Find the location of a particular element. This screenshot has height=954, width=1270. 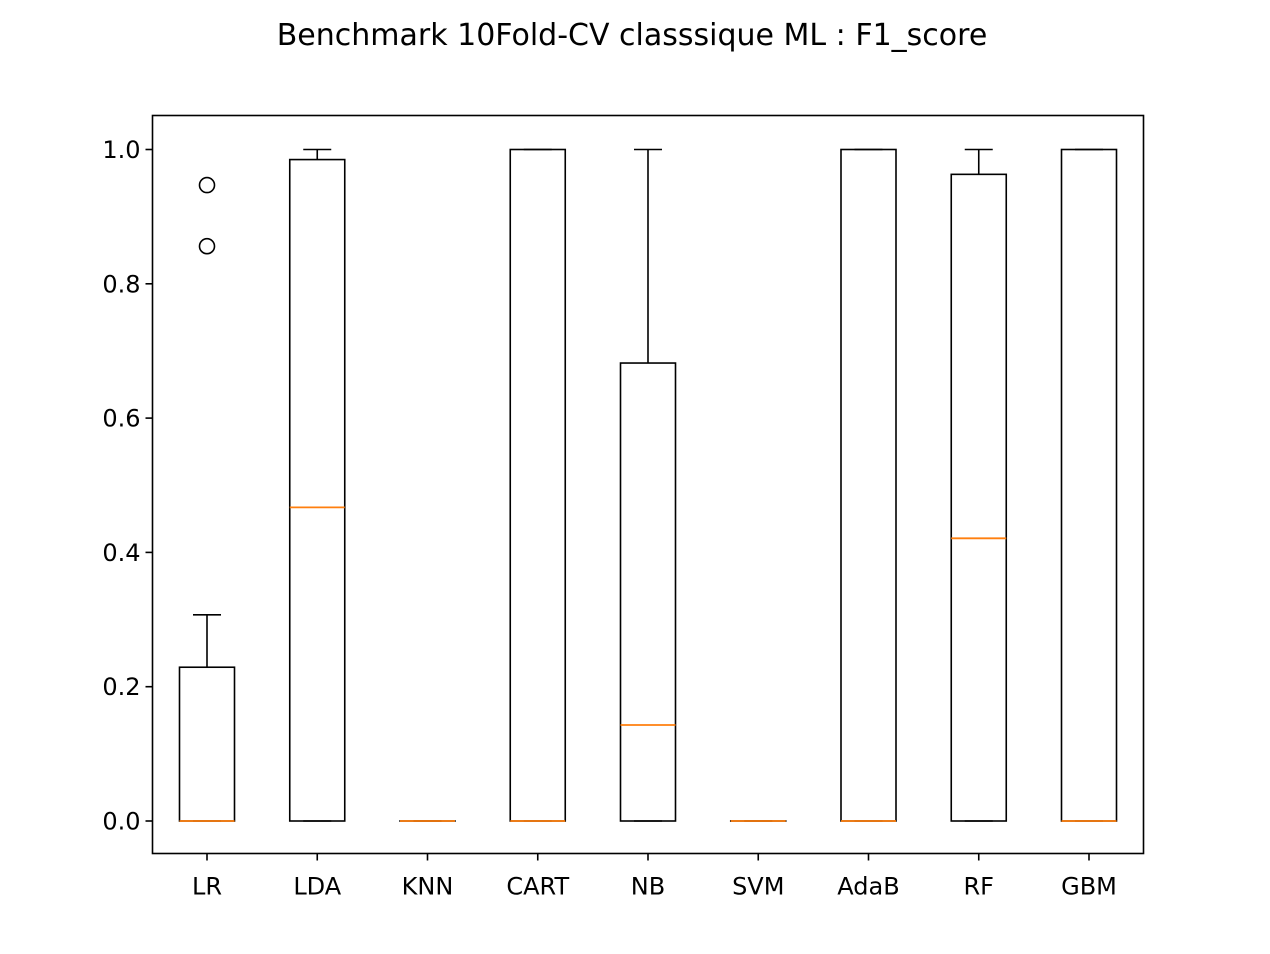

x-tick-label: LDA is located at coordinates (317, 887).